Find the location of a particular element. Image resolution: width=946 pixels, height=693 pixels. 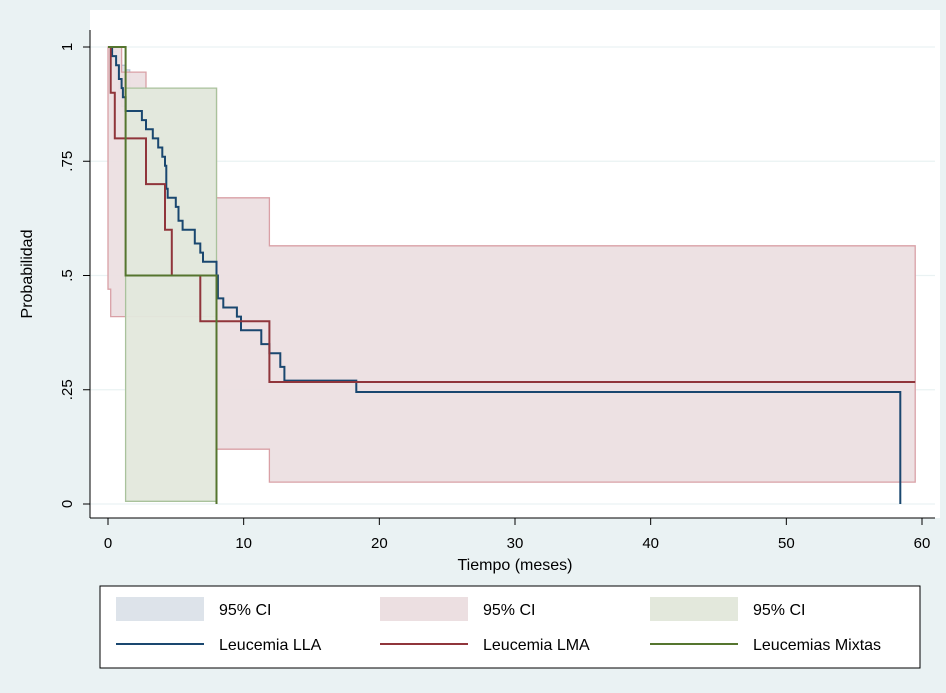

y-tick-label: .75 is located at coordinates (67, 161).